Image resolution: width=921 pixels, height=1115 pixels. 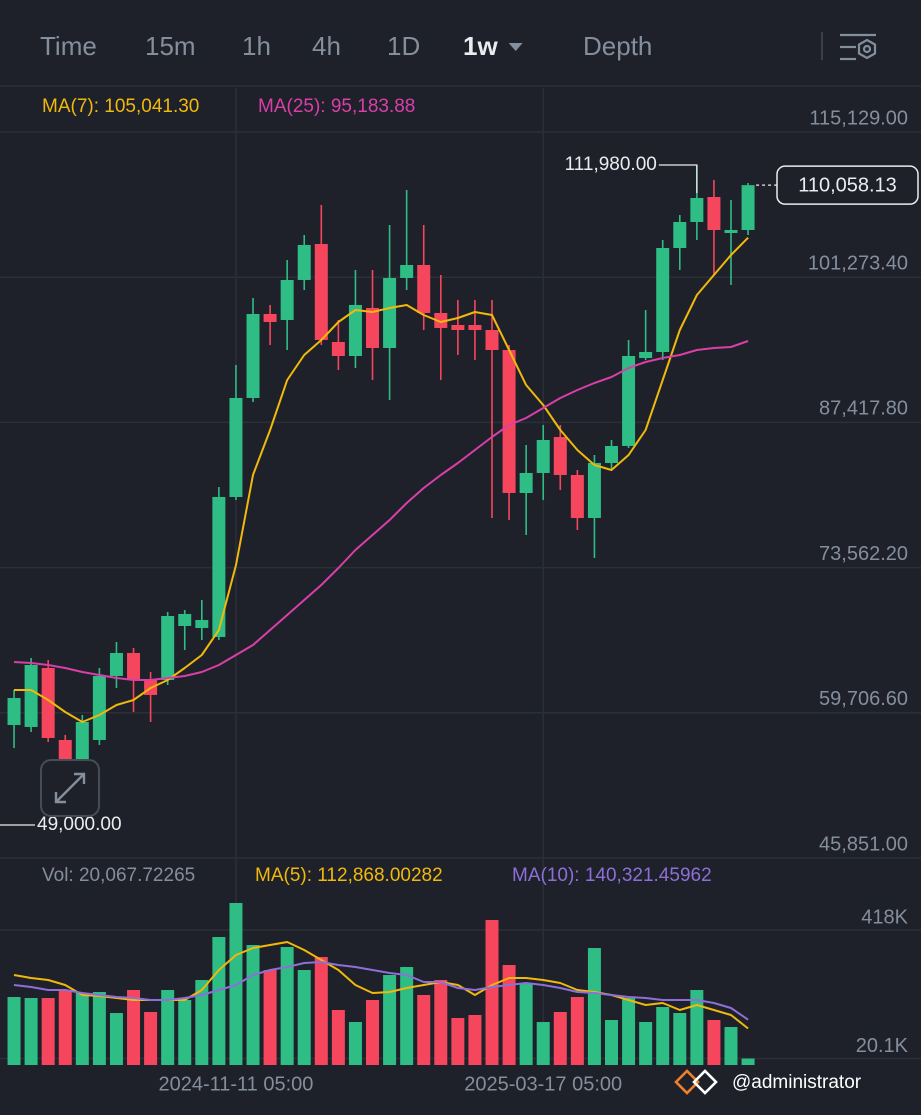 I want to click on toolbar-tab: 1w, so click(x=480, y=46).